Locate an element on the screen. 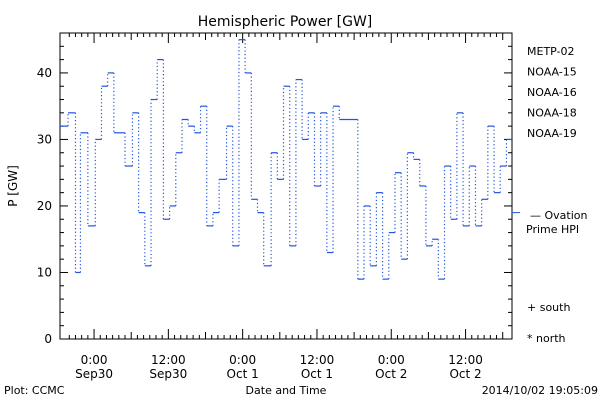 This screenshot has height=400, width=600. legend-item-noaa-18: NOAA-18 is located at coordinates (552, 113).